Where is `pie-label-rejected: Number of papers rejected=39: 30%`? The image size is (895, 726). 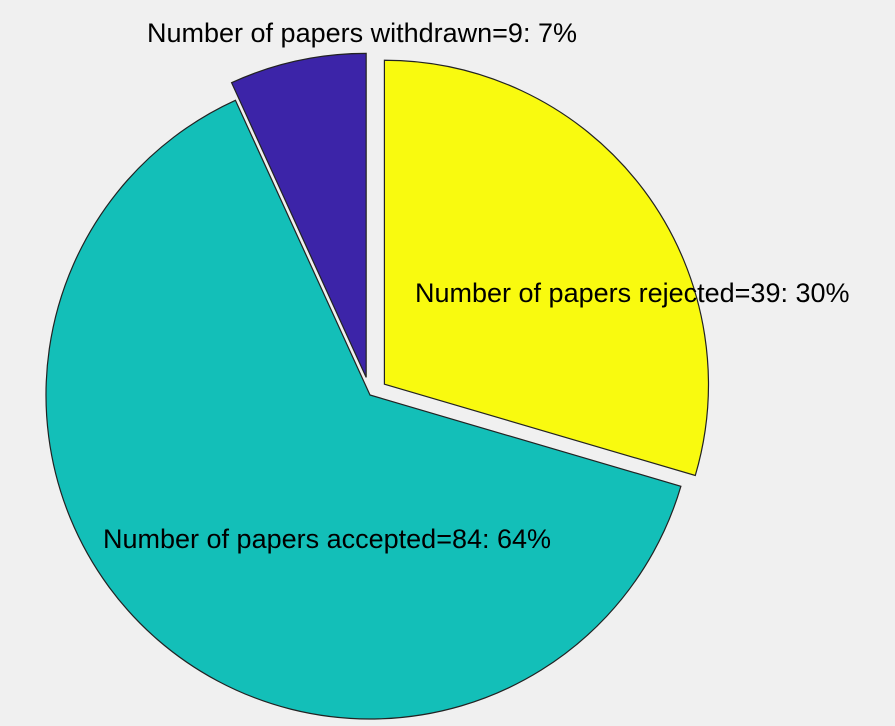 pie-label-rejected: Number of papers rejected=39: 30% is located at coordinates (632, 293).